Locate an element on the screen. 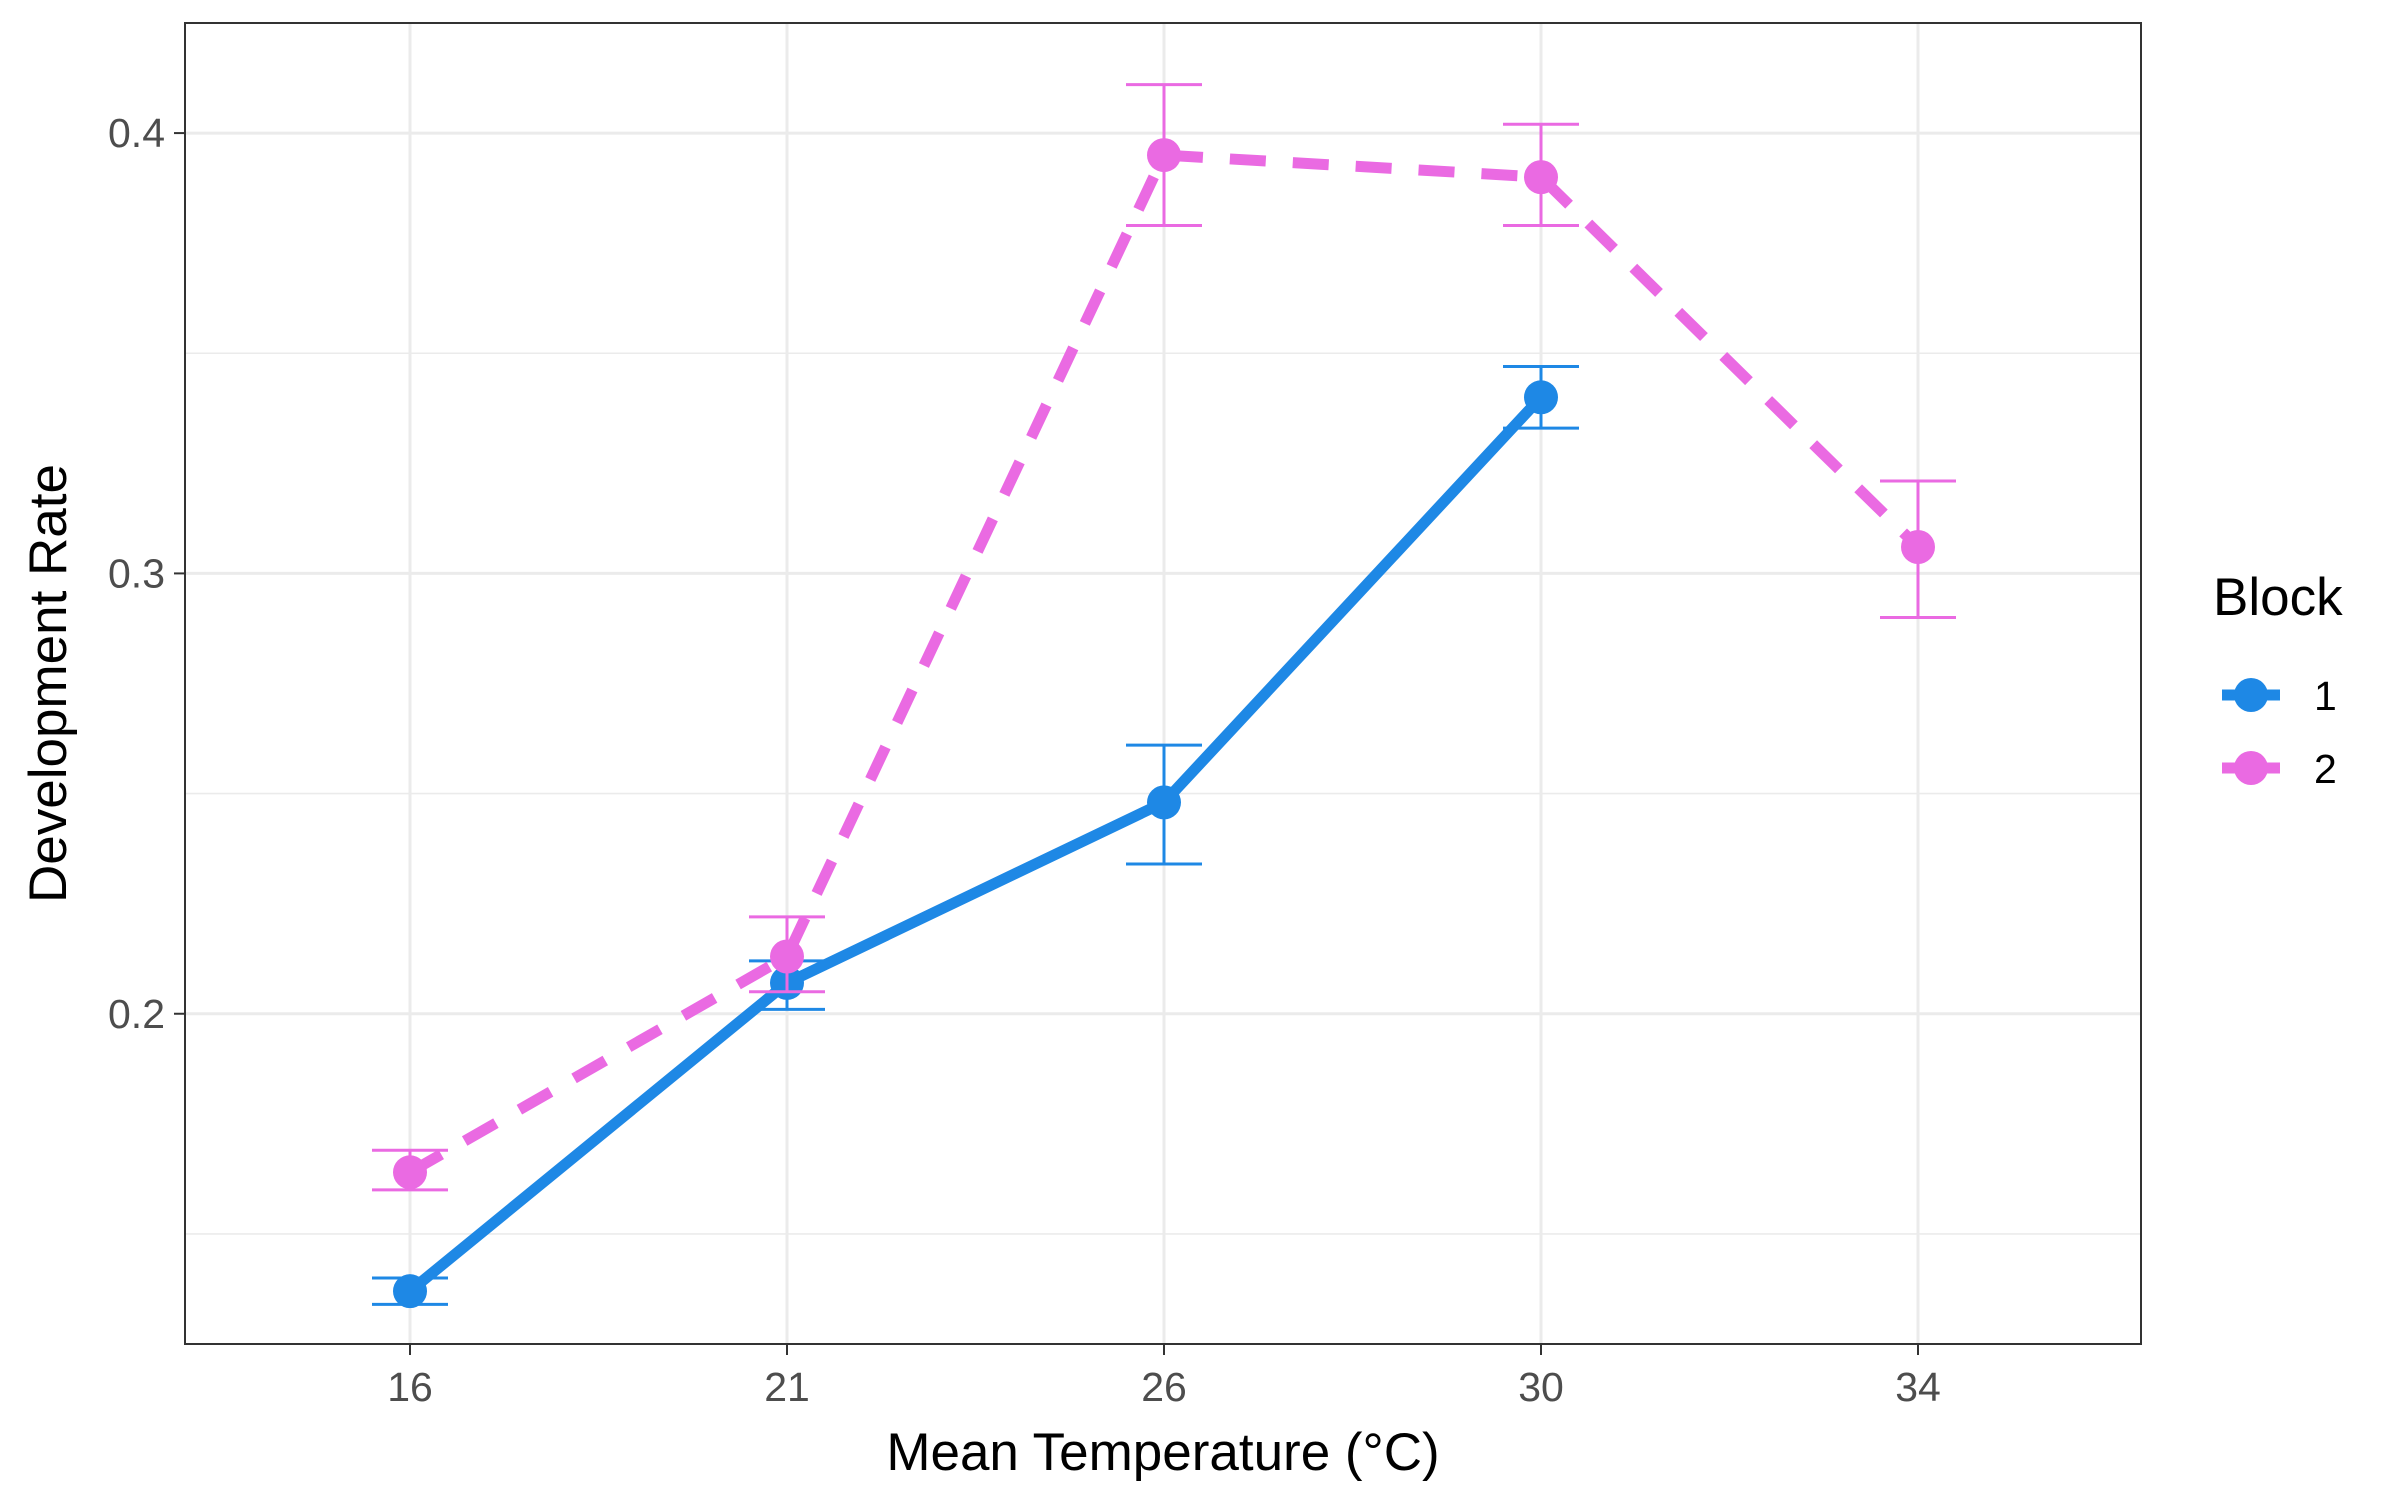  y-axis-title: Development Rate is located at coordinates (48, 683).